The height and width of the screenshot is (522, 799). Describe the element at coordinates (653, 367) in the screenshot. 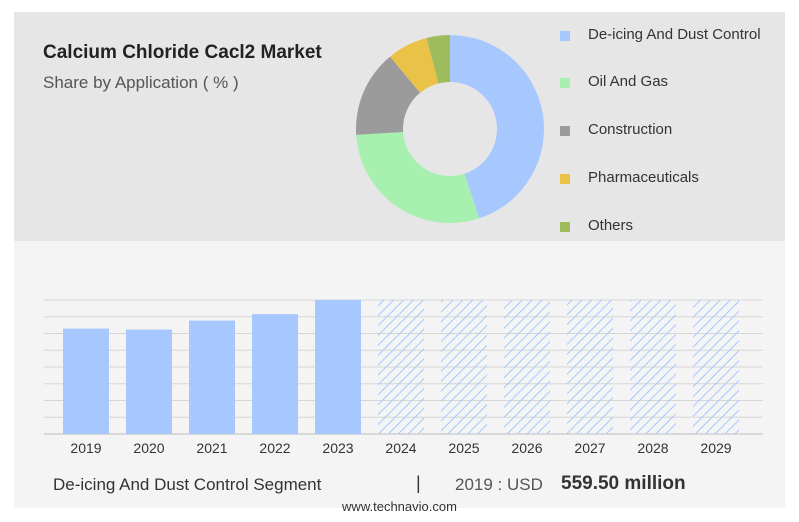

I see `forecast-bar-2028` at that location.